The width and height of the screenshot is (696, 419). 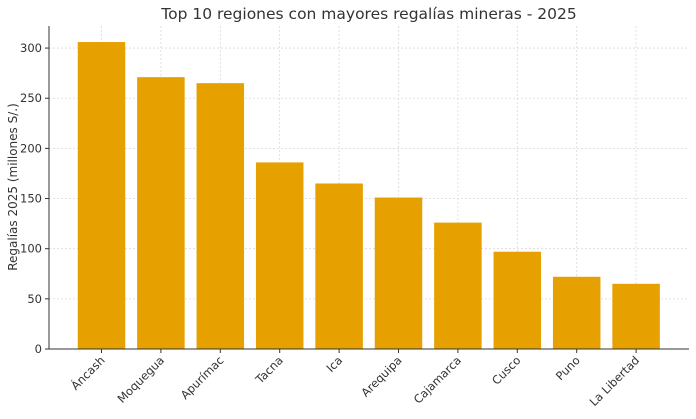 I want to click on y-tick-label: 200, so click(x=31, y=148).